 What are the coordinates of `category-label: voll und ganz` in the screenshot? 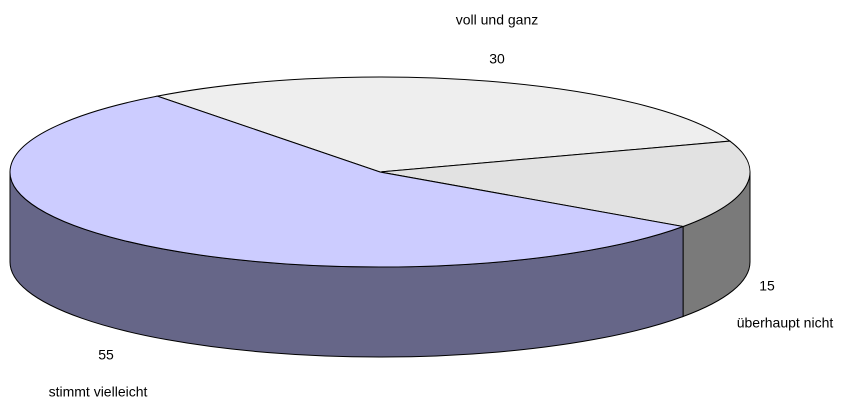 It's located at (497, 20).